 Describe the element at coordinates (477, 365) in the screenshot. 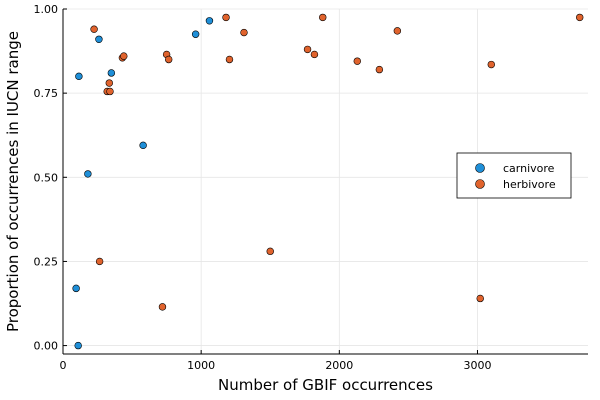

I see `x-tick-label: 3000` at that location.